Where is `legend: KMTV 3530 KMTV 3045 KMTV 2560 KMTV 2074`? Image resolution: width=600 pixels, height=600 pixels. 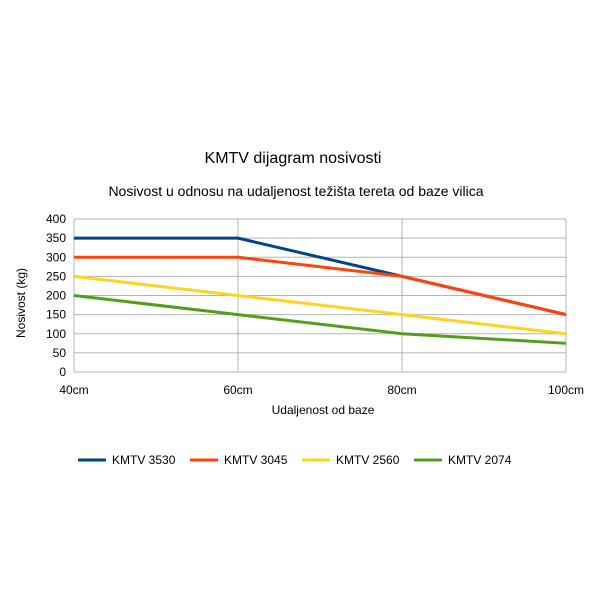 legend: KMTV 3530 KMTV 3045 KMTV 2560 KMTV 2074 is located at coordinates (295, 460).